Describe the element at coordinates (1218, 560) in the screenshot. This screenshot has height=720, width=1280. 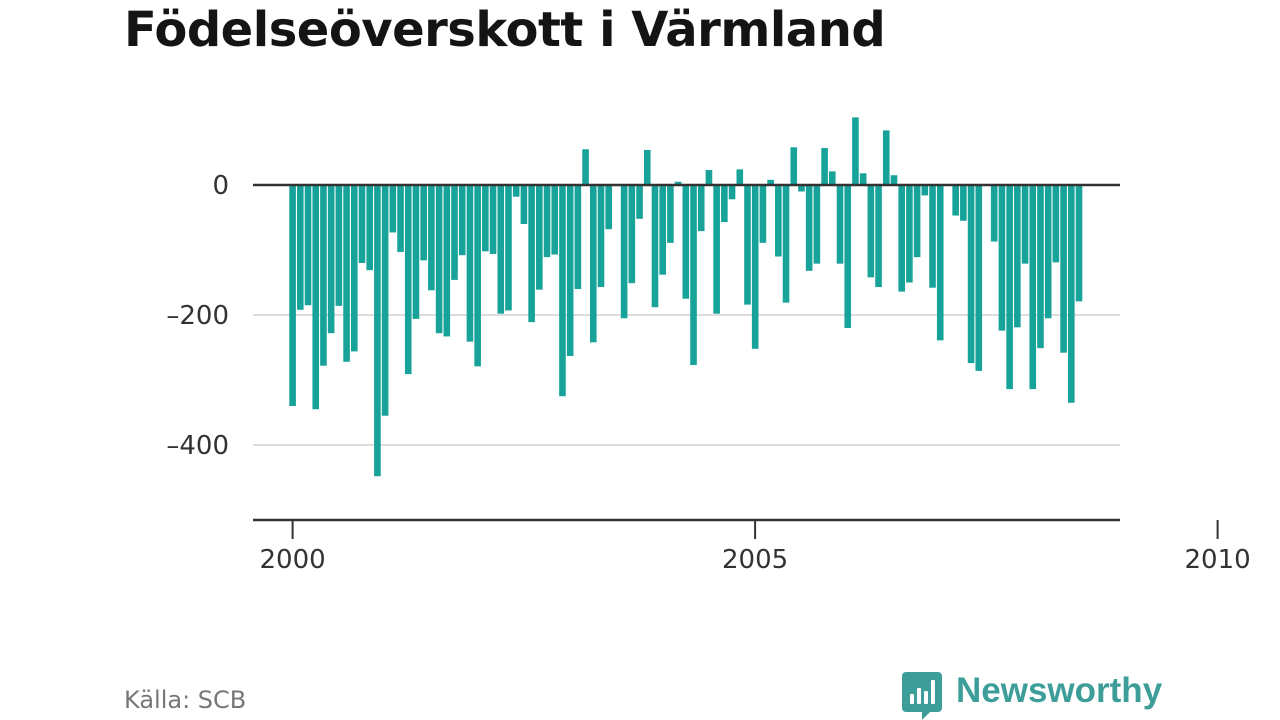
I see `x-tick-label: 2010` at that location.